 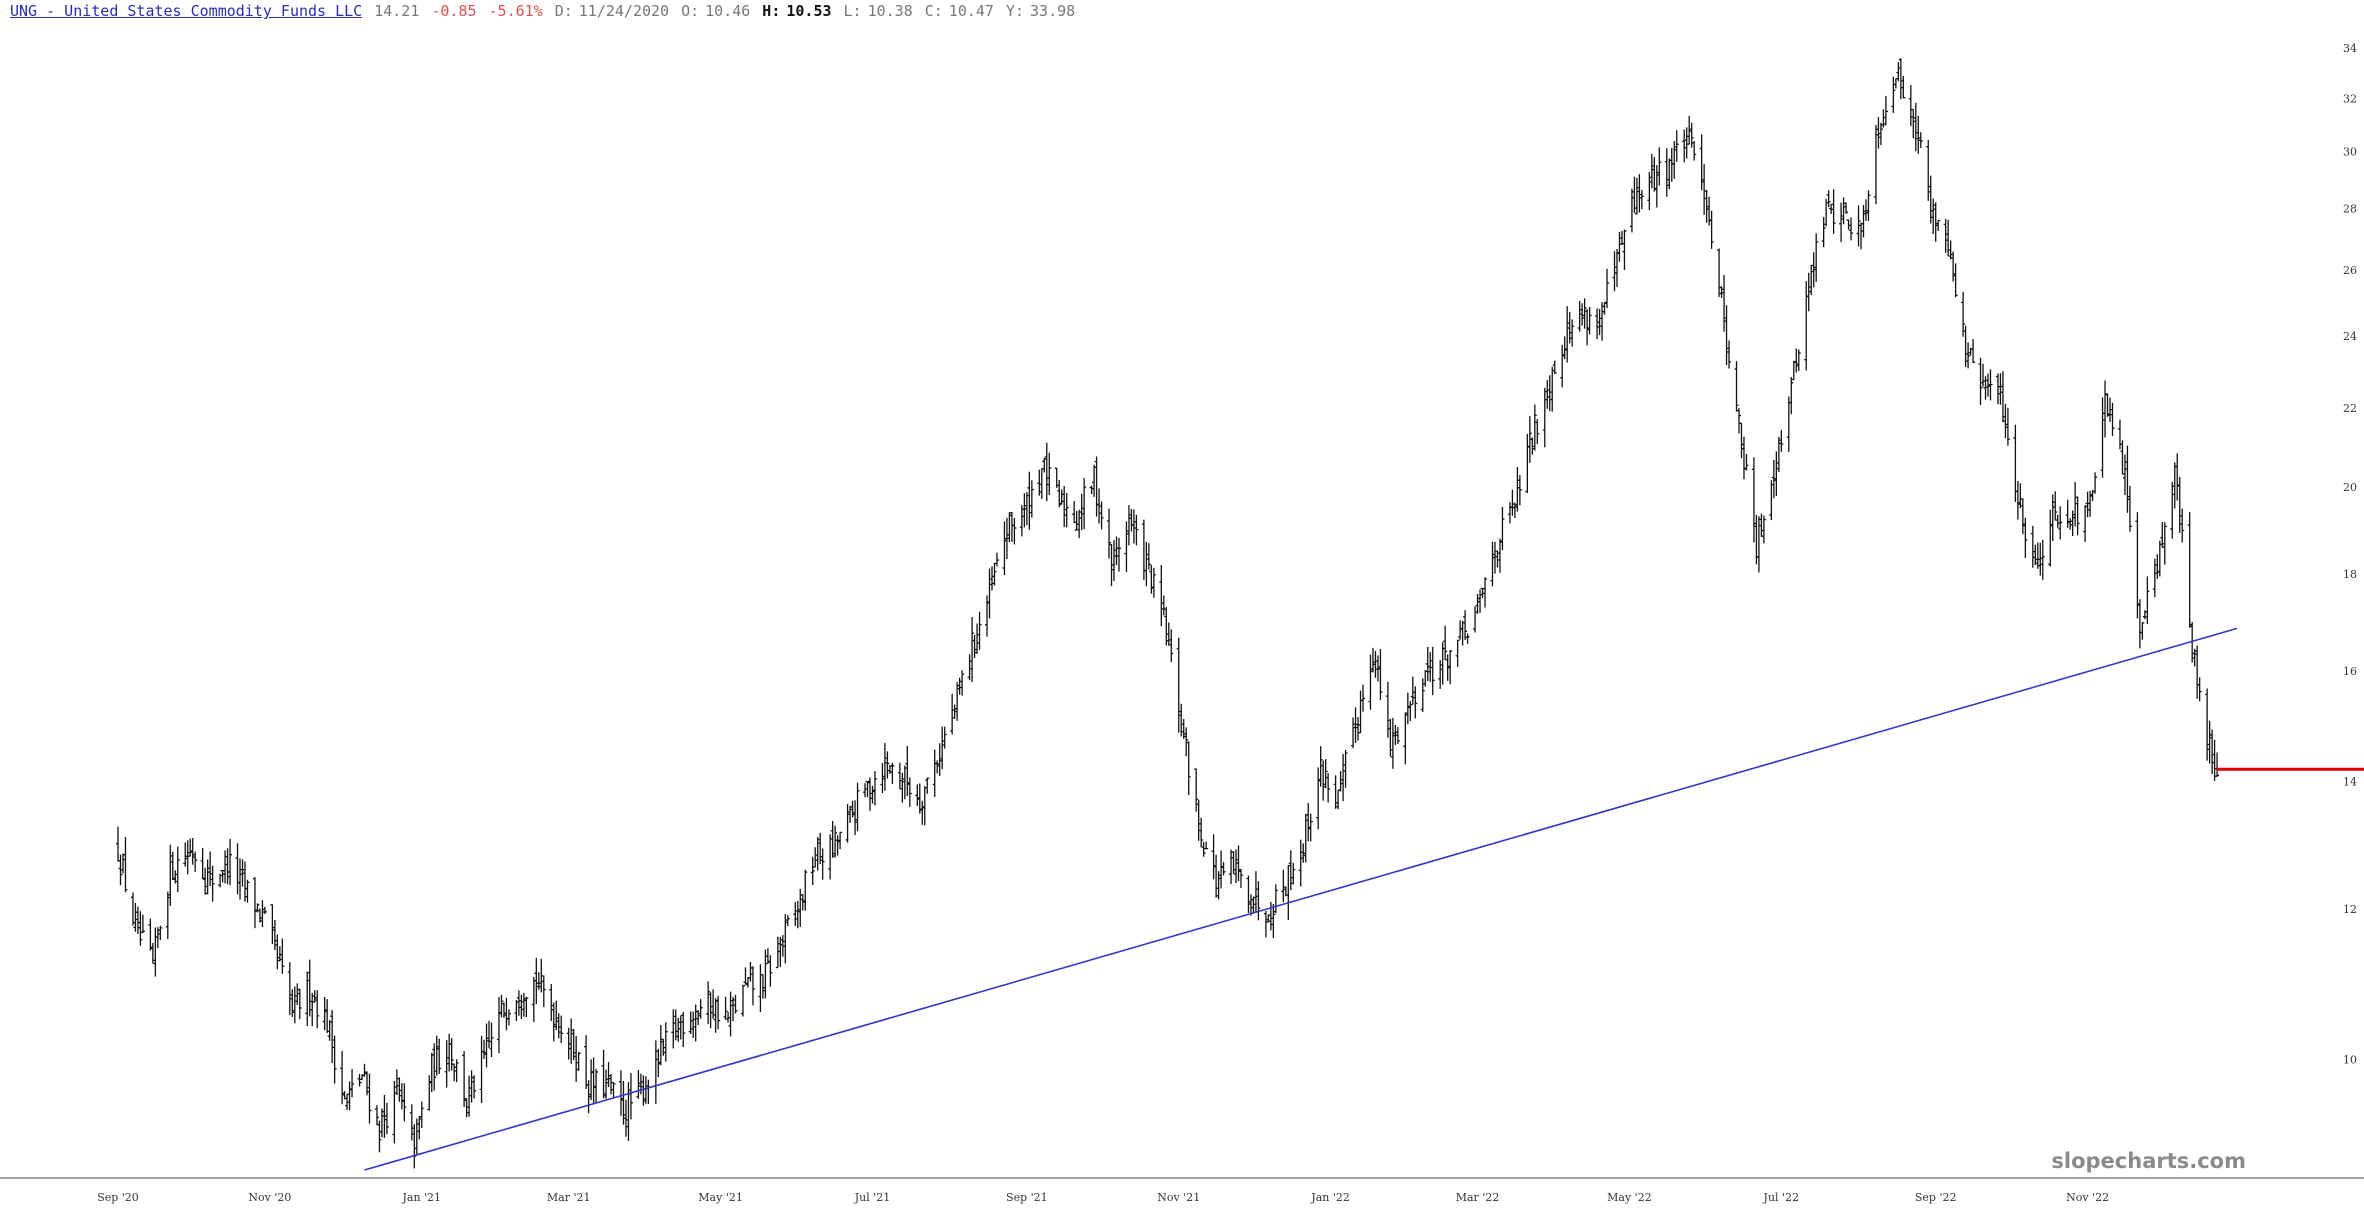 I want to click on ticker-title-link: UNG - United States Commodity Funds LLC, so click(x=186, y=11).